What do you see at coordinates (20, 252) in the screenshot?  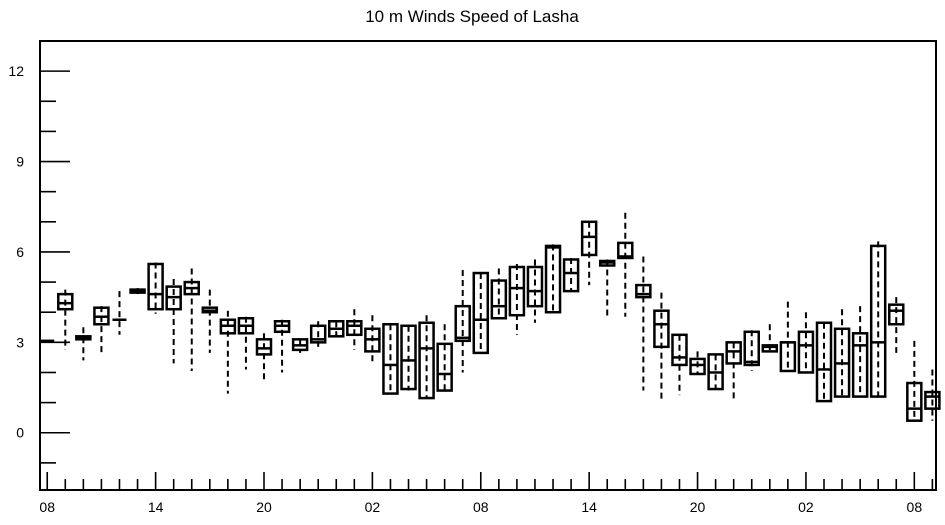 I see `y-tick-label: 6` at bounding box center [20, 252].